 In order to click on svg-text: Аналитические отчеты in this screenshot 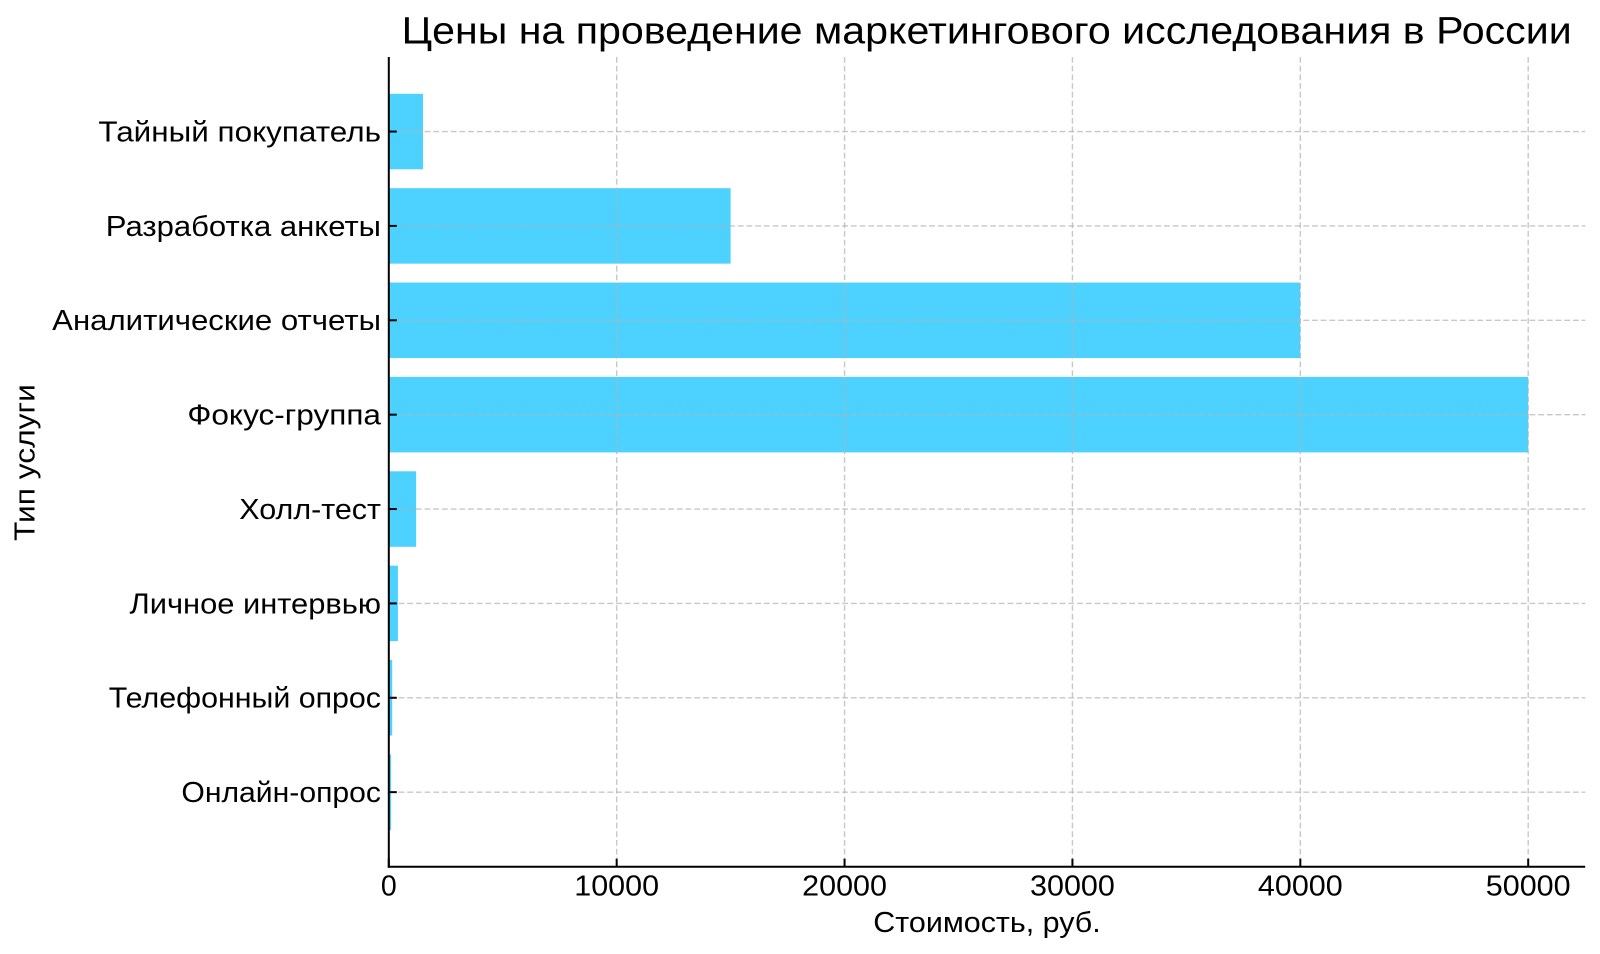, I will do `click(216, 321)`.